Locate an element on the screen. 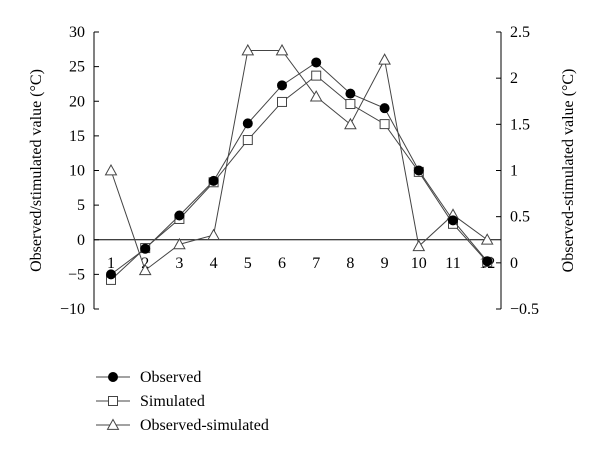 Image resolution: width=600 pixels, height=458 pixels. right-tick-label: 1 is located at coordinates (514, 171).